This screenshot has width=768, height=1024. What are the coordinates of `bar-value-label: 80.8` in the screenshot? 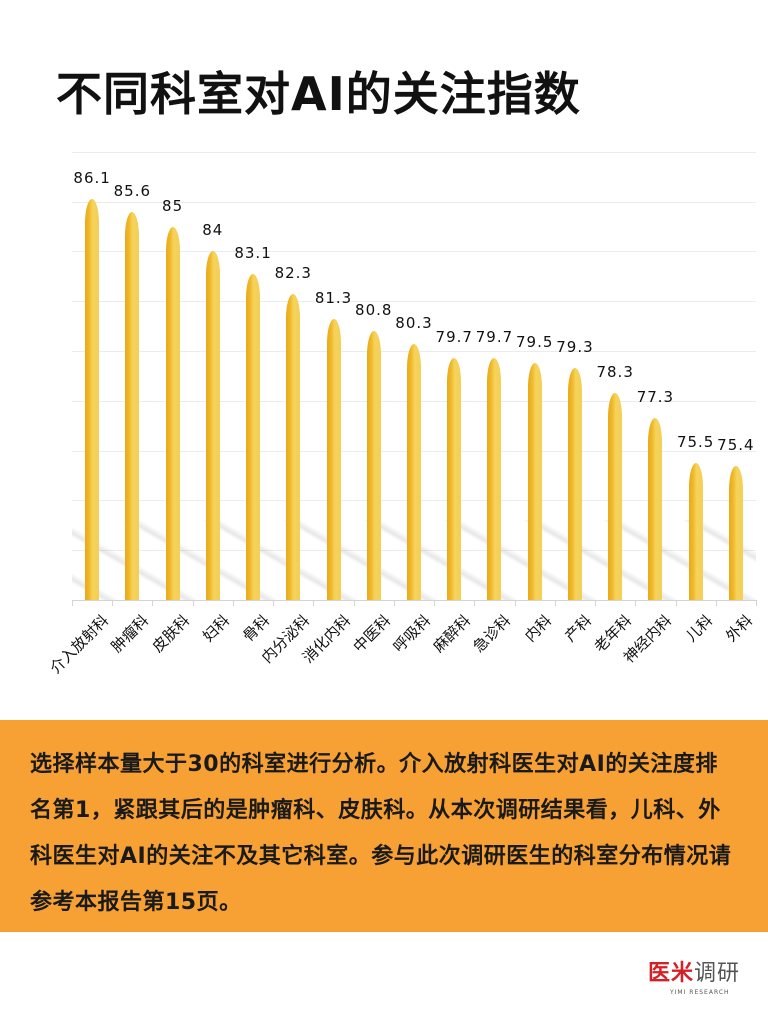 It's located at (374, 310).